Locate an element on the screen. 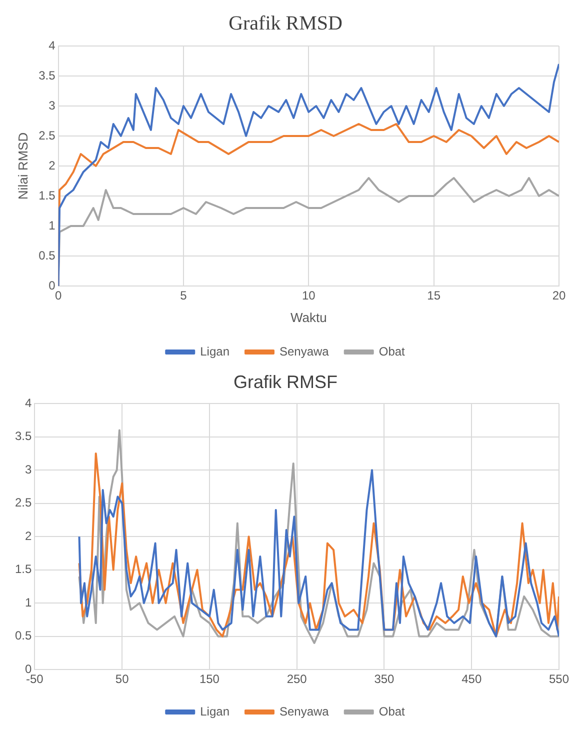 The width and height of the screenshot is (581, 740). x-tick-label: 20 is located at coordinates (559, 295).